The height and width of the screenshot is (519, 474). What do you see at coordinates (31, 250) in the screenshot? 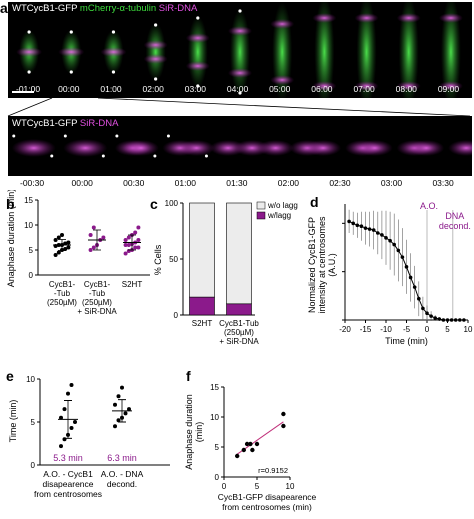
I see `y-tick-label: 5` at bounding box center [31, 250].